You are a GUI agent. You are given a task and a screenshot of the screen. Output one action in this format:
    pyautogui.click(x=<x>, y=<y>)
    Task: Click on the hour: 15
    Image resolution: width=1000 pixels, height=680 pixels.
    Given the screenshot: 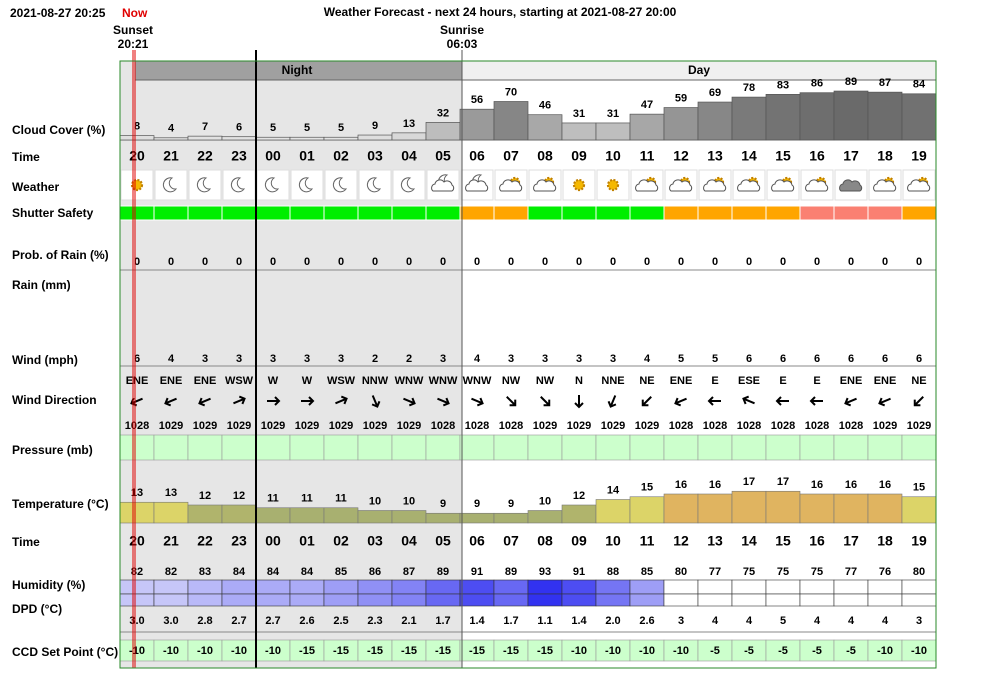 What is the action you would take?
    pyautogui.click(x=783, y=156)
    